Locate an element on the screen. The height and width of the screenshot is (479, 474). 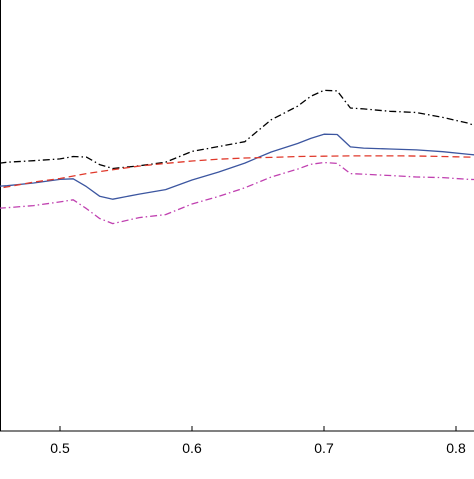
x-tick-label: 0.8 is located at coordinates (456, 448).